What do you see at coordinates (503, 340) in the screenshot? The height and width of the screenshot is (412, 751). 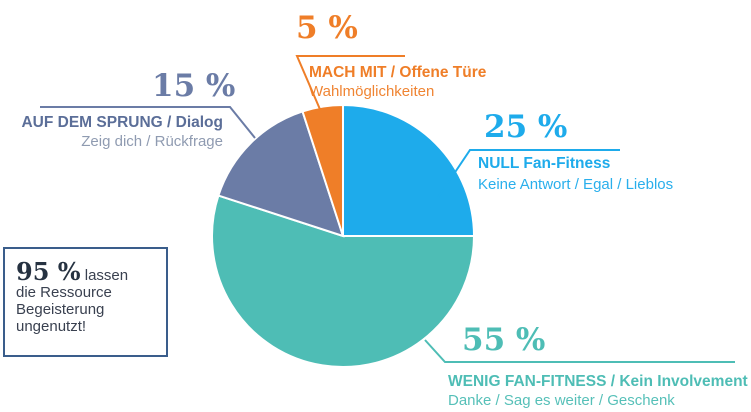 I see `percent-label-wenig-fan-fitness: 55 %` at bounding box center [503, 340].